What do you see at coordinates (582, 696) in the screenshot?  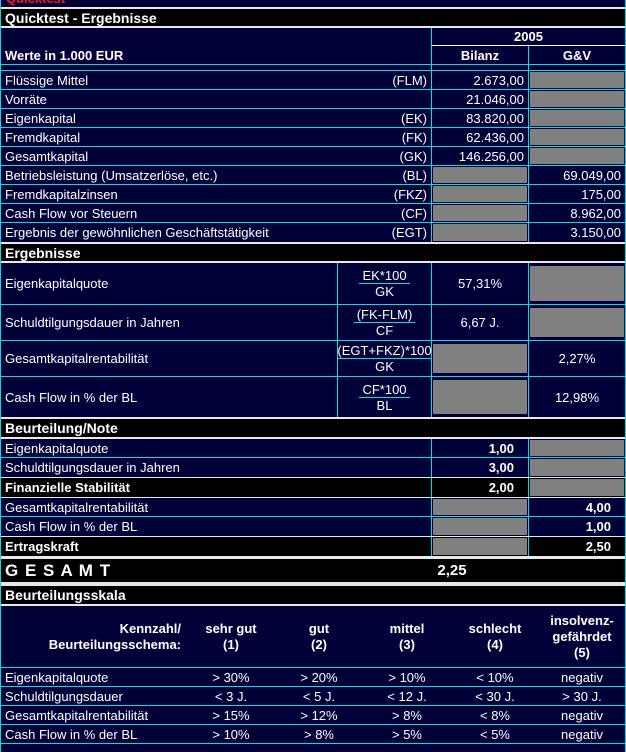 I see `skala-value: > 30 J.` at bounding box center [582, 696].